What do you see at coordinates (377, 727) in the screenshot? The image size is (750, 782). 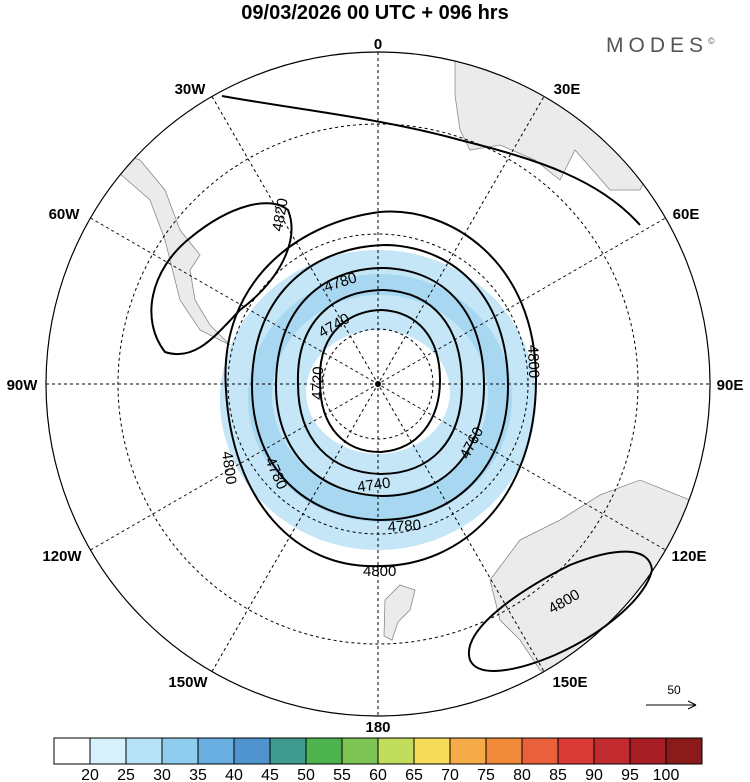 I see `lon-label-180: 180` at bounding box center [377, 727].